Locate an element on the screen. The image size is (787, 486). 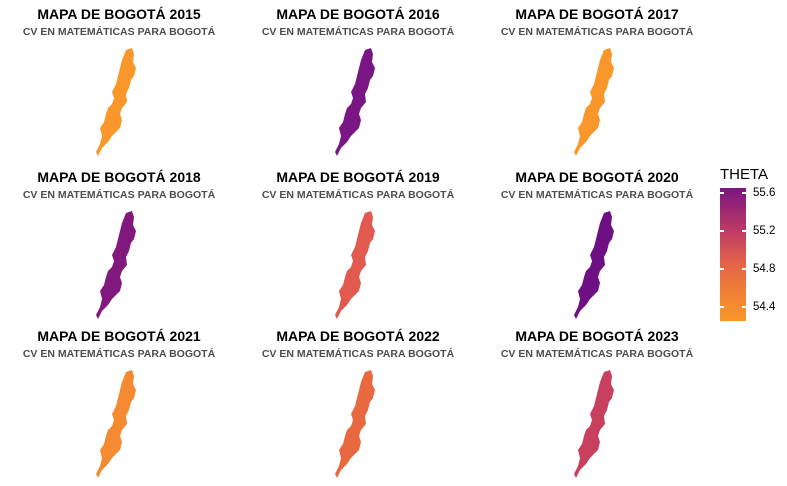
panel-title: MAPA DE BOGOTÁ 2017 is located at coordinates (597, 14).